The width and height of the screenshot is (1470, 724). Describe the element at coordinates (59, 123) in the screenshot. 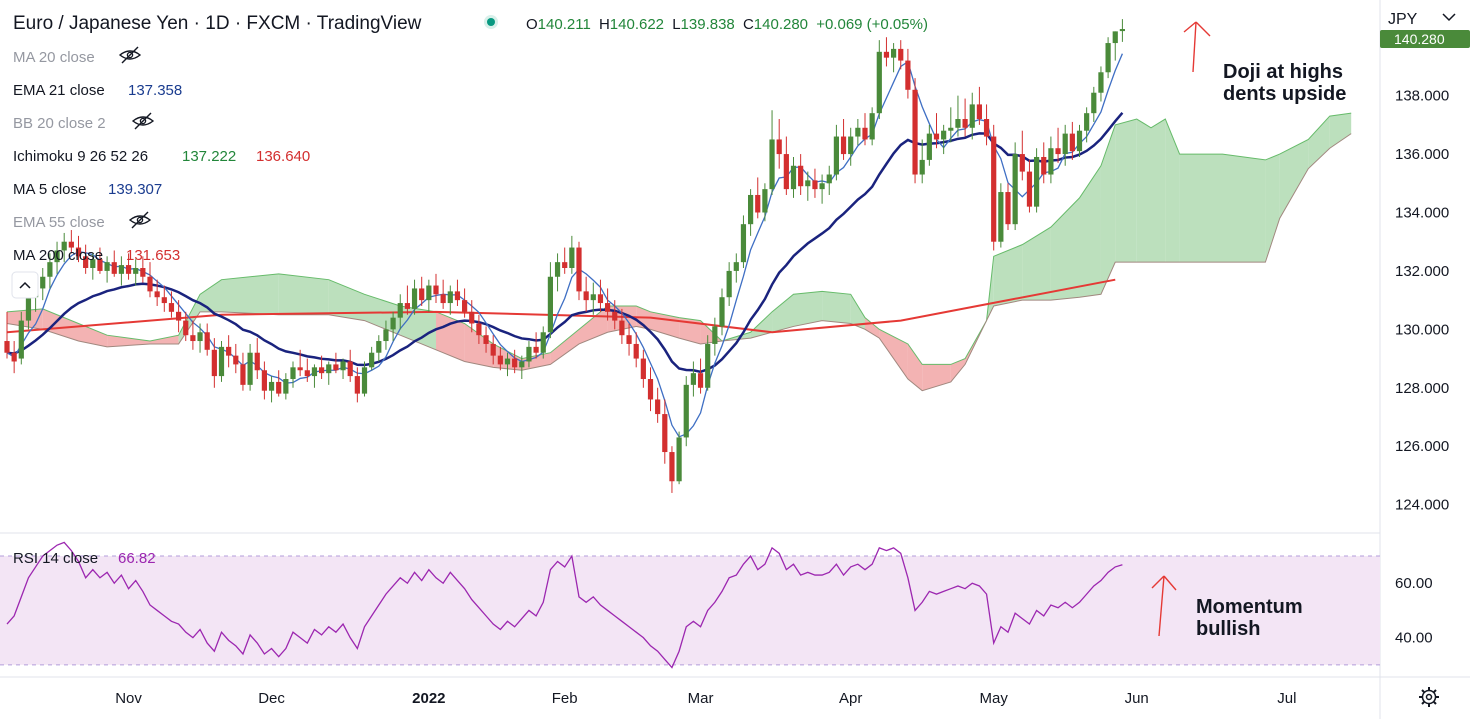

I see `indicator-bb-label: BB 20 close 2` at that location.